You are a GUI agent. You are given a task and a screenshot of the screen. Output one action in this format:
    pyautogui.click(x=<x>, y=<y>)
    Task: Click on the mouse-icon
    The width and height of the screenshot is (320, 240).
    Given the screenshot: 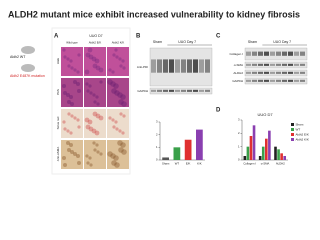 What is the action you would take?
    pyautogui.click(x=28, y=68)
    